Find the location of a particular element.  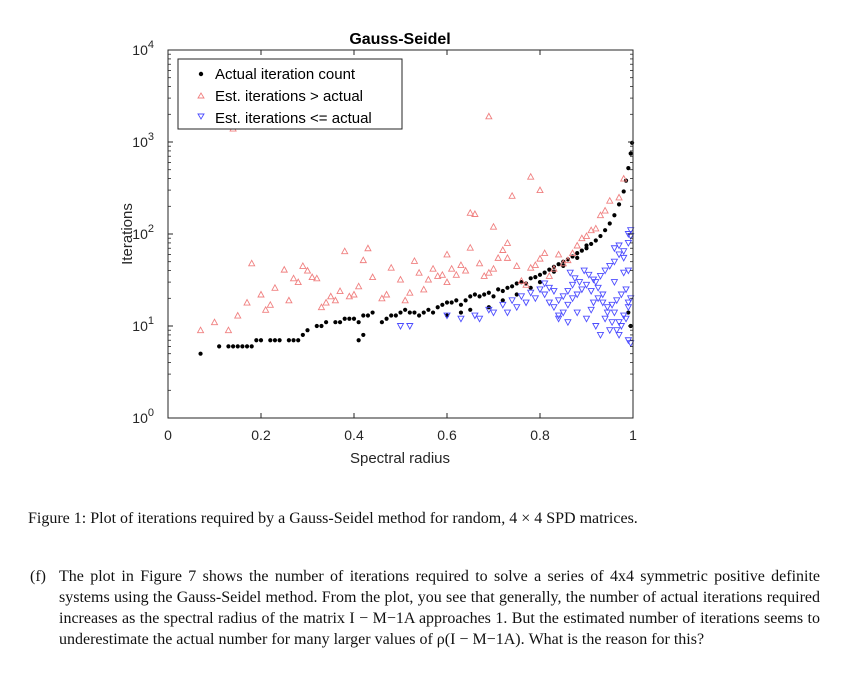

x-tick-label-3: 0.6 is located at coordinates (447, 435).